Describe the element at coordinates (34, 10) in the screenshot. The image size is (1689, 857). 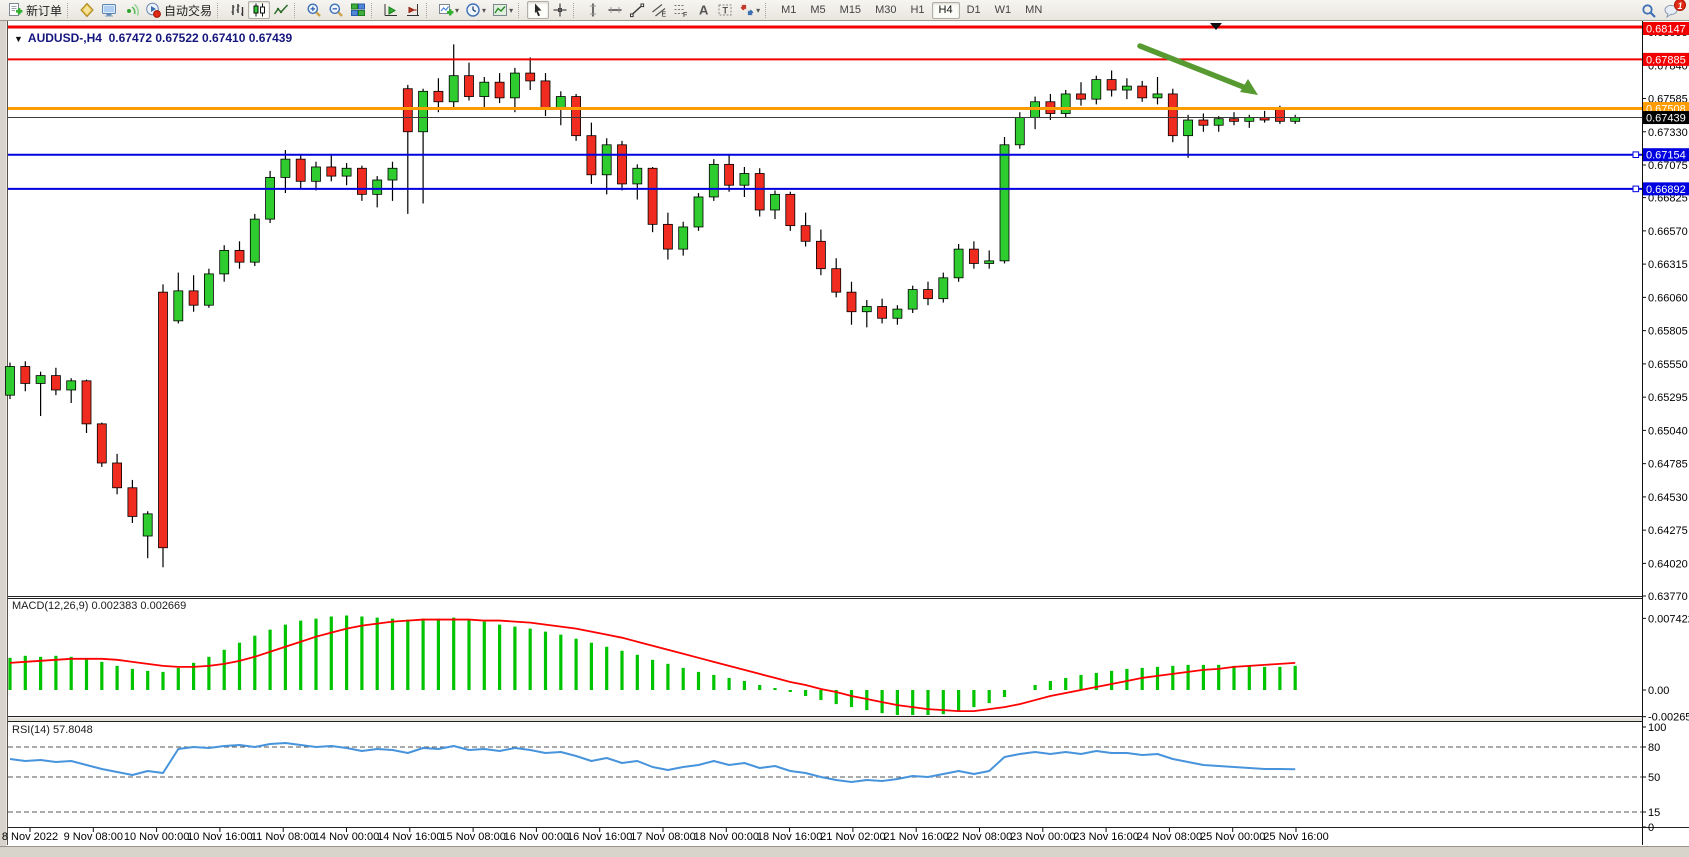
I see `new-order-button: 新订单` at that location.